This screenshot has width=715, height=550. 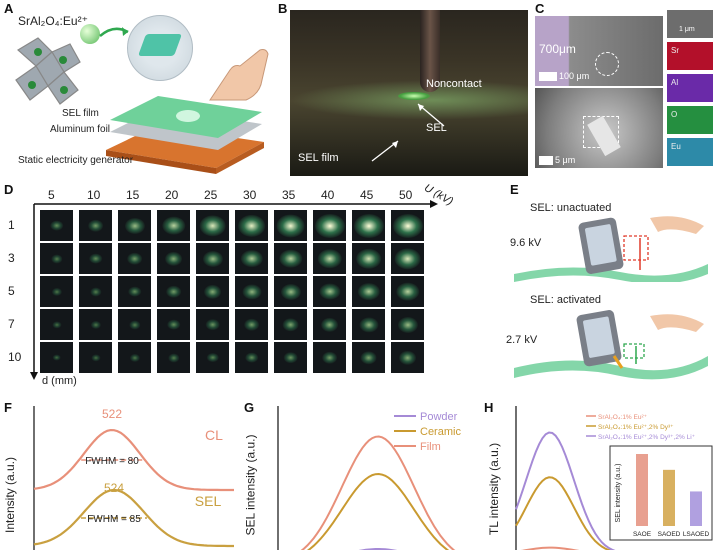 What do you see at coordinates (90, 34) in the screenshot?
I see `eu-ion-sphere` at bounding box center [90, 34].